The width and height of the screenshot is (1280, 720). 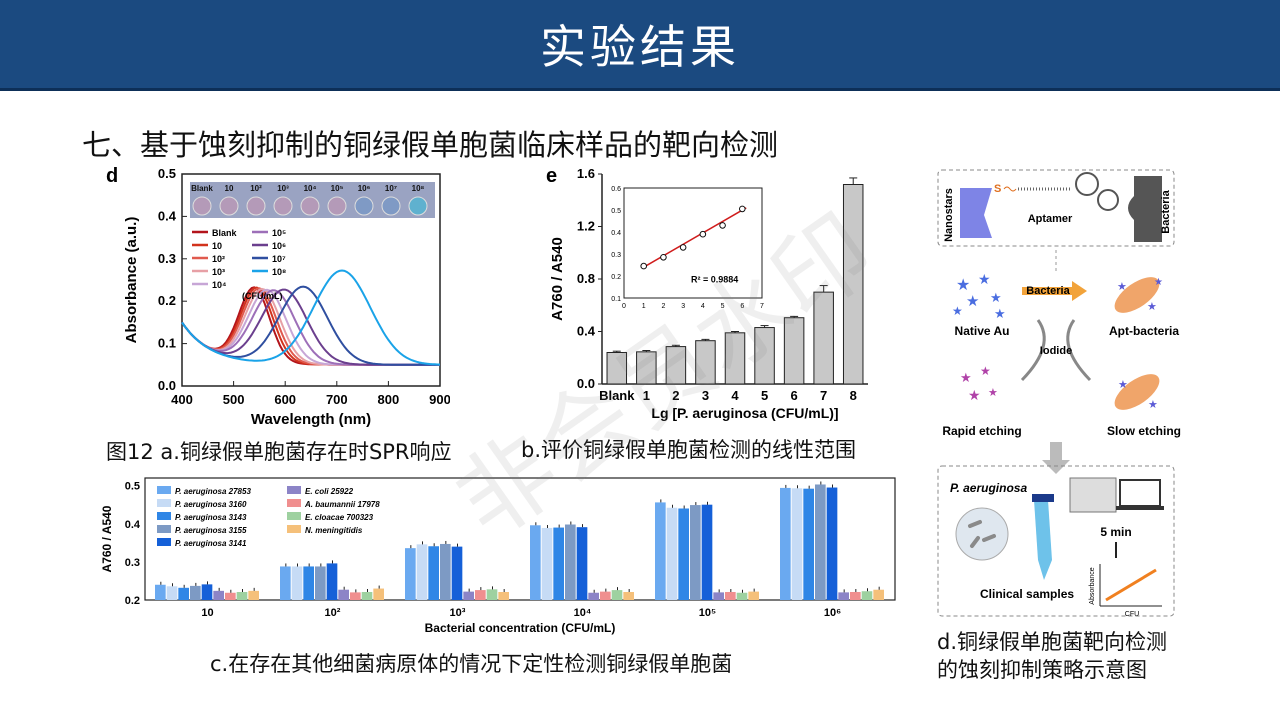 I want to click on panel-label-d: d, so click(x=112, y=176).